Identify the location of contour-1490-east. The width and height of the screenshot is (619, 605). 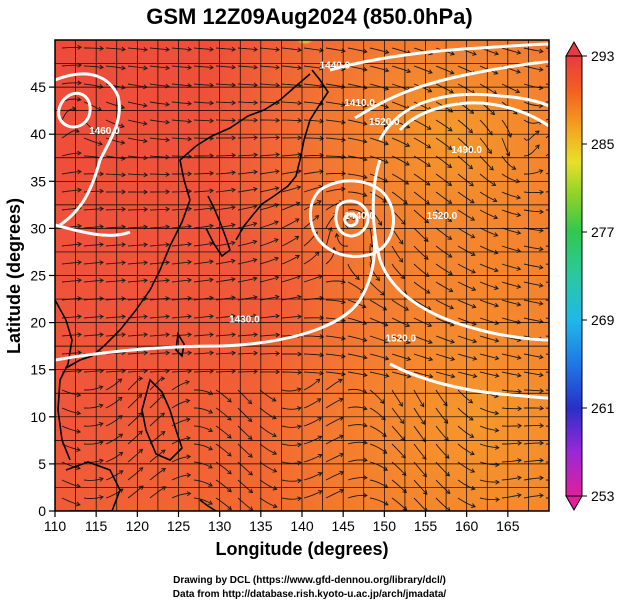
(473, 116).